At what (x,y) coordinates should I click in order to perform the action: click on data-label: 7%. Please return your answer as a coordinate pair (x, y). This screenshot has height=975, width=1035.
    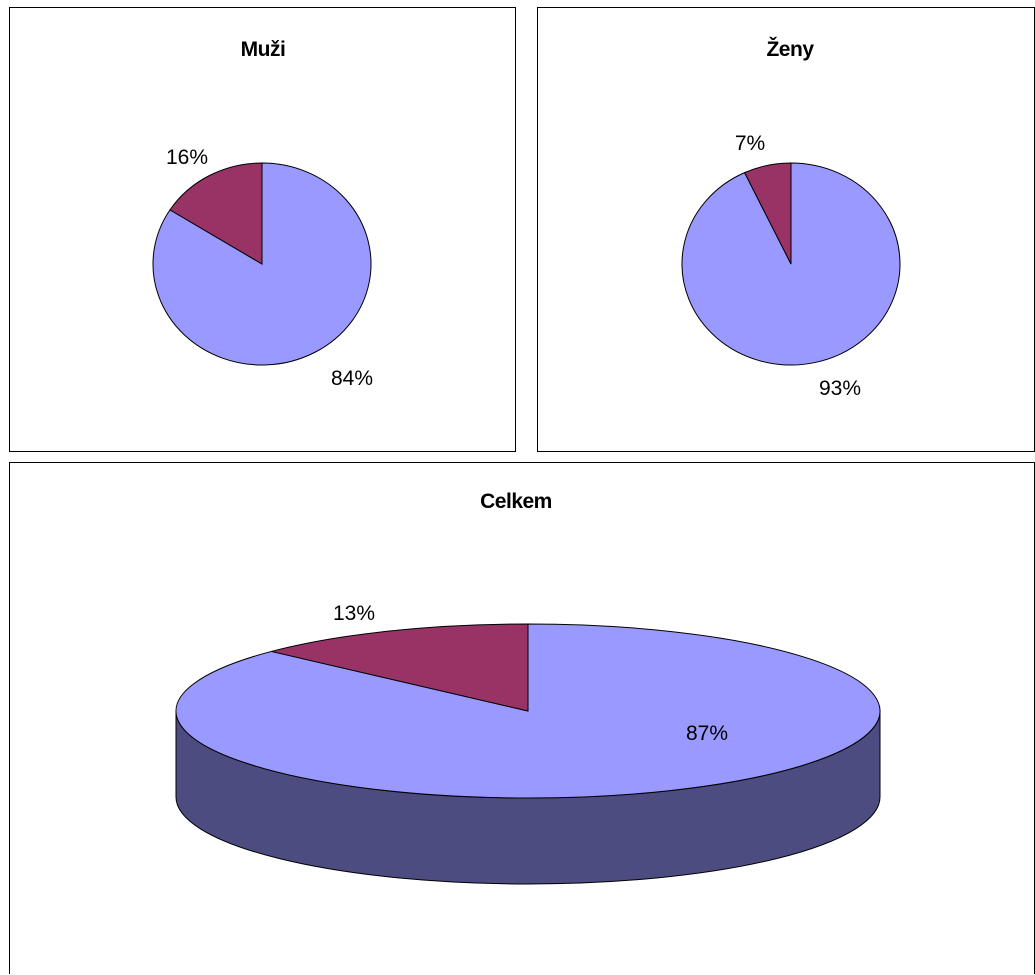
    Looking at the image, I should click on (750, 143).